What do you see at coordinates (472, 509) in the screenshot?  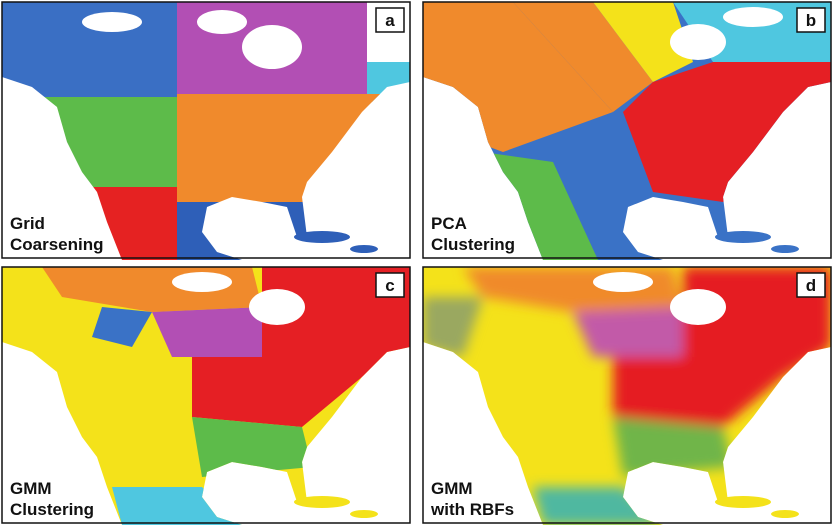 I see `panel-label: with RBFs` at bounding box center [472, 509].